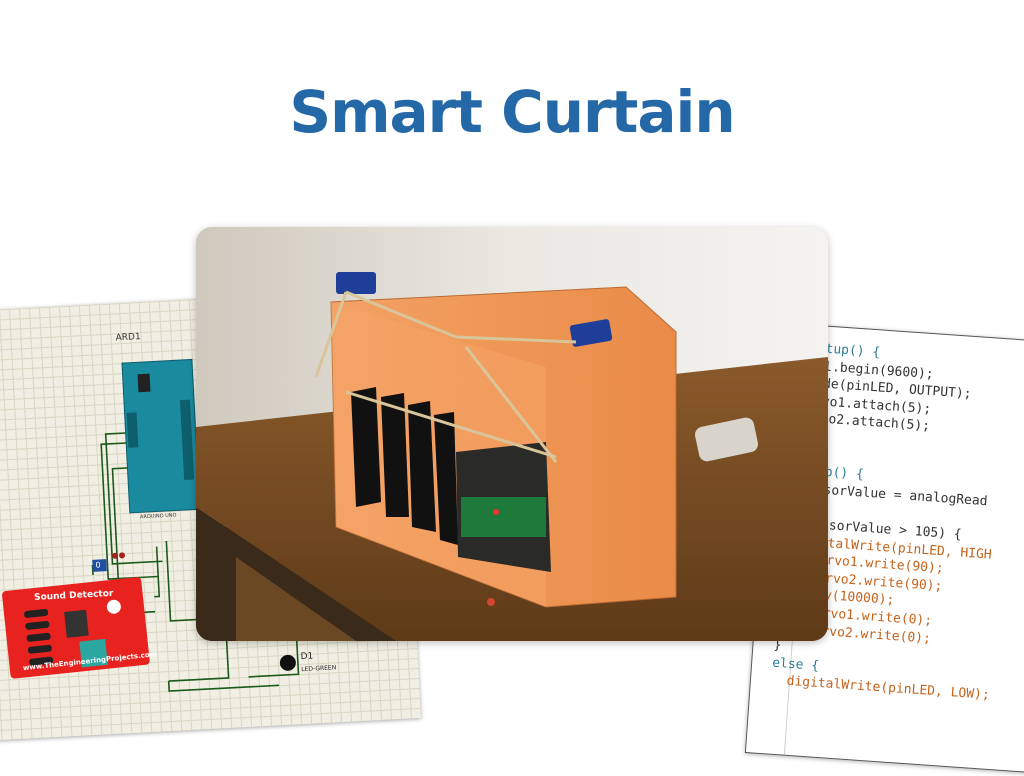 This screenshot has width=1024, height=776. Describe the element at coordinates (880, 688) in the screenshot. I see `code-line: digitalWrite(pinLED, LOW);` at that location.